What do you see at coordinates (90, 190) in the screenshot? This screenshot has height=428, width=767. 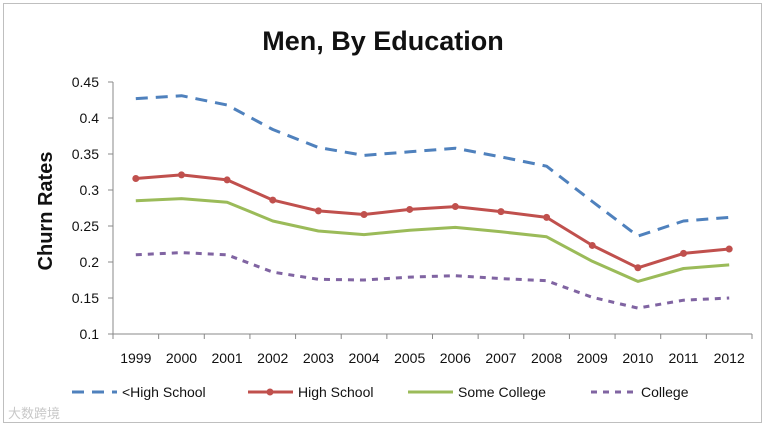 I see `y-tick-label: 0.3` at bounding box center [90, 190].